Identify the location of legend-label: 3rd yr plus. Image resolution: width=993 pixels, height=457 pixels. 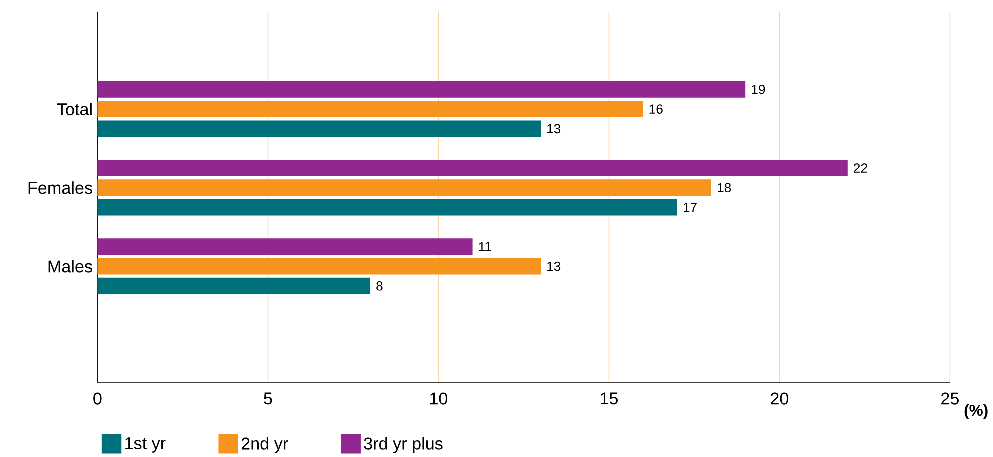
(403, 445).